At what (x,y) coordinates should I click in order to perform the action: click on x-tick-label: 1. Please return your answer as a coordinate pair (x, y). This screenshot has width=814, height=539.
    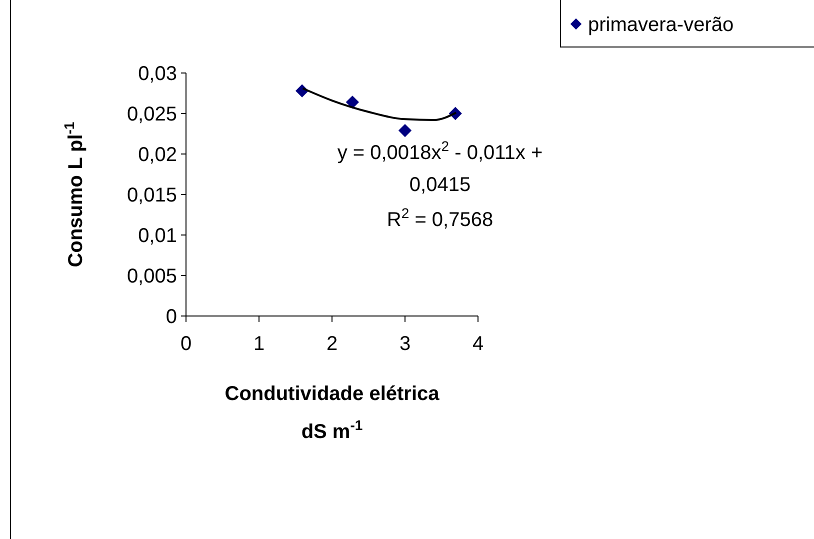
    Looking at the image, I should click on (259, 344).